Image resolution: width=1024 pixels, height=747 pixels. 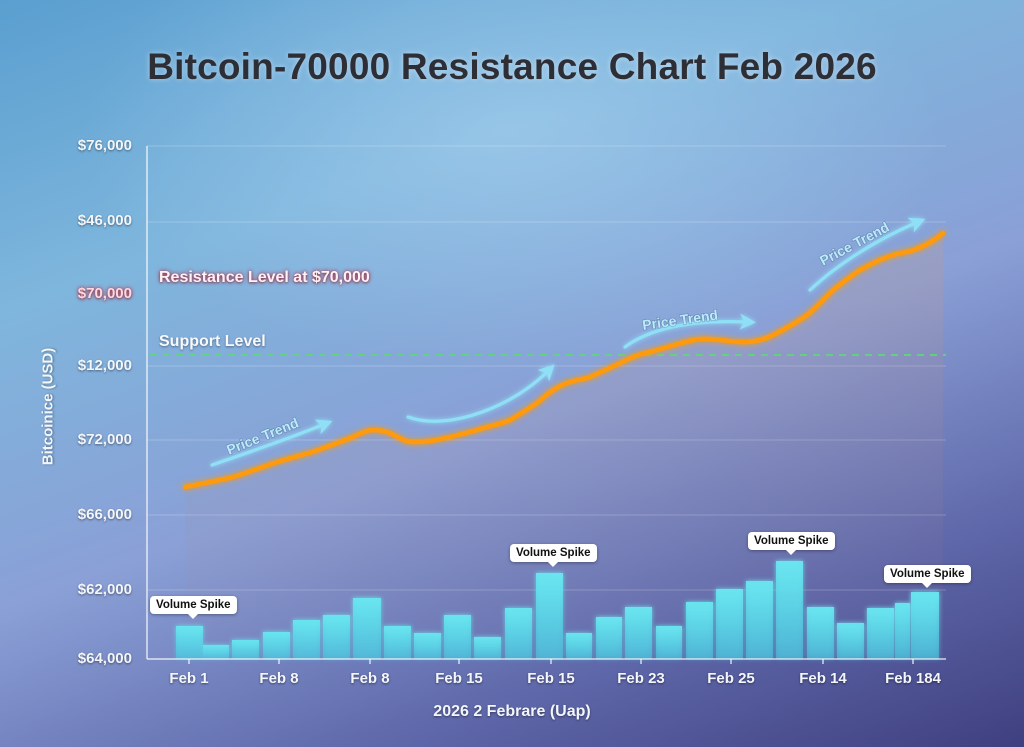 I want to click on x-tick-label: Feb 184, so click(x=913, y=678).